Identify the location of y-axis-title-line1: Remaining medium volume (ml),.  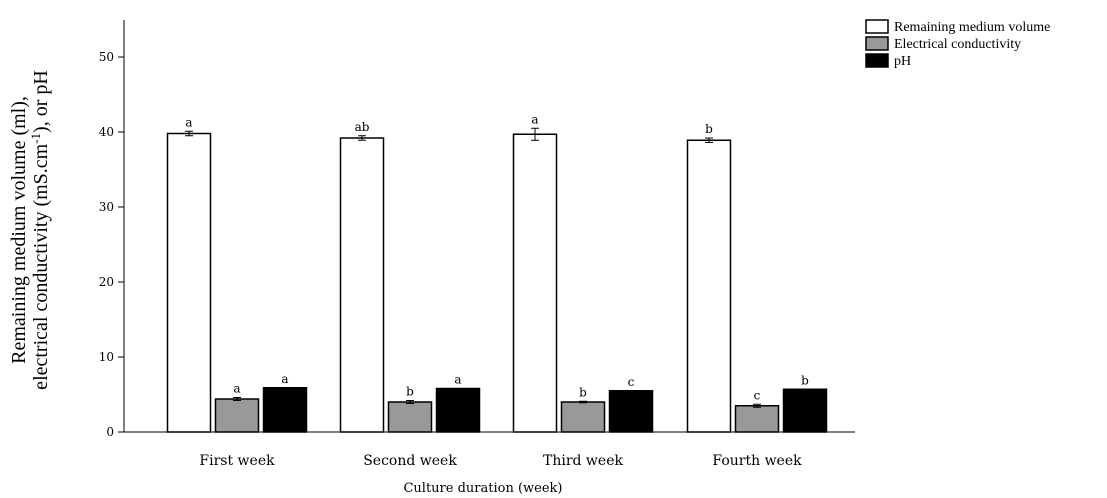
(19, 230).